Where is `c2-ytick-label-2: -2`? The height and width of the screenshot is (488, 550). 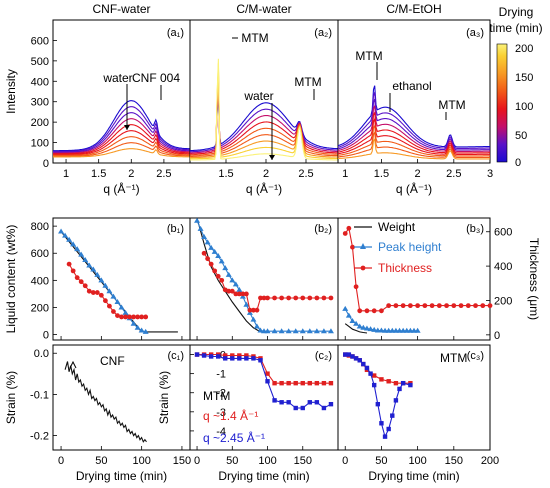
c2-ytick-label-2: -2 is located at coordinates (221, 394).